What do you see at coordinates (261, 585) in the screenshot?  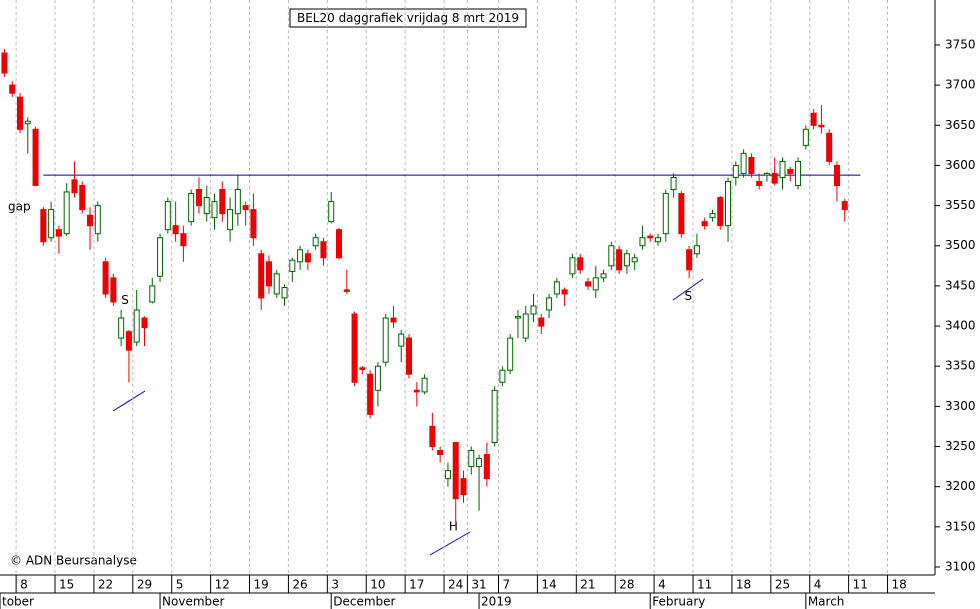 I see `x-tick-label: 19` at bounding box center [261, 585].